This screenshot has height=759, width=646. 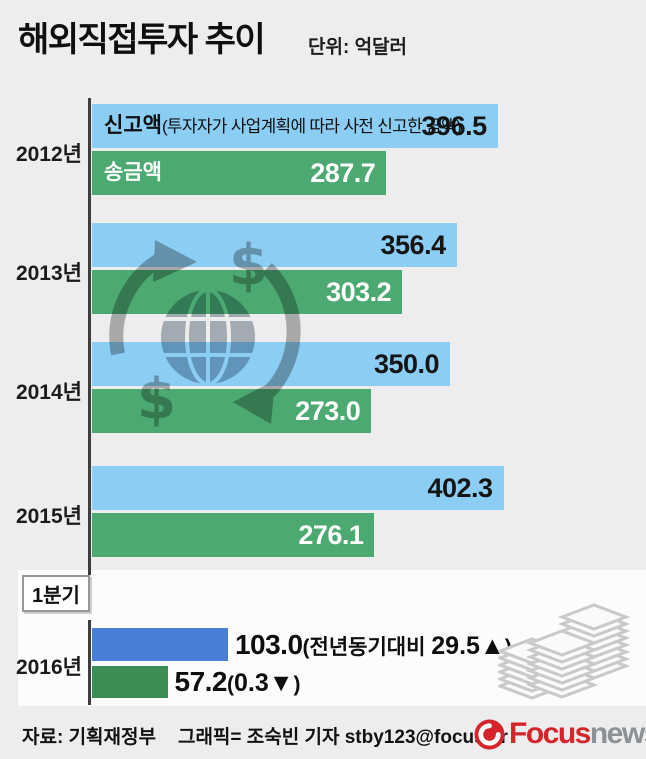 I want to click on year-label: 2016년, so click(x=48, y=667).